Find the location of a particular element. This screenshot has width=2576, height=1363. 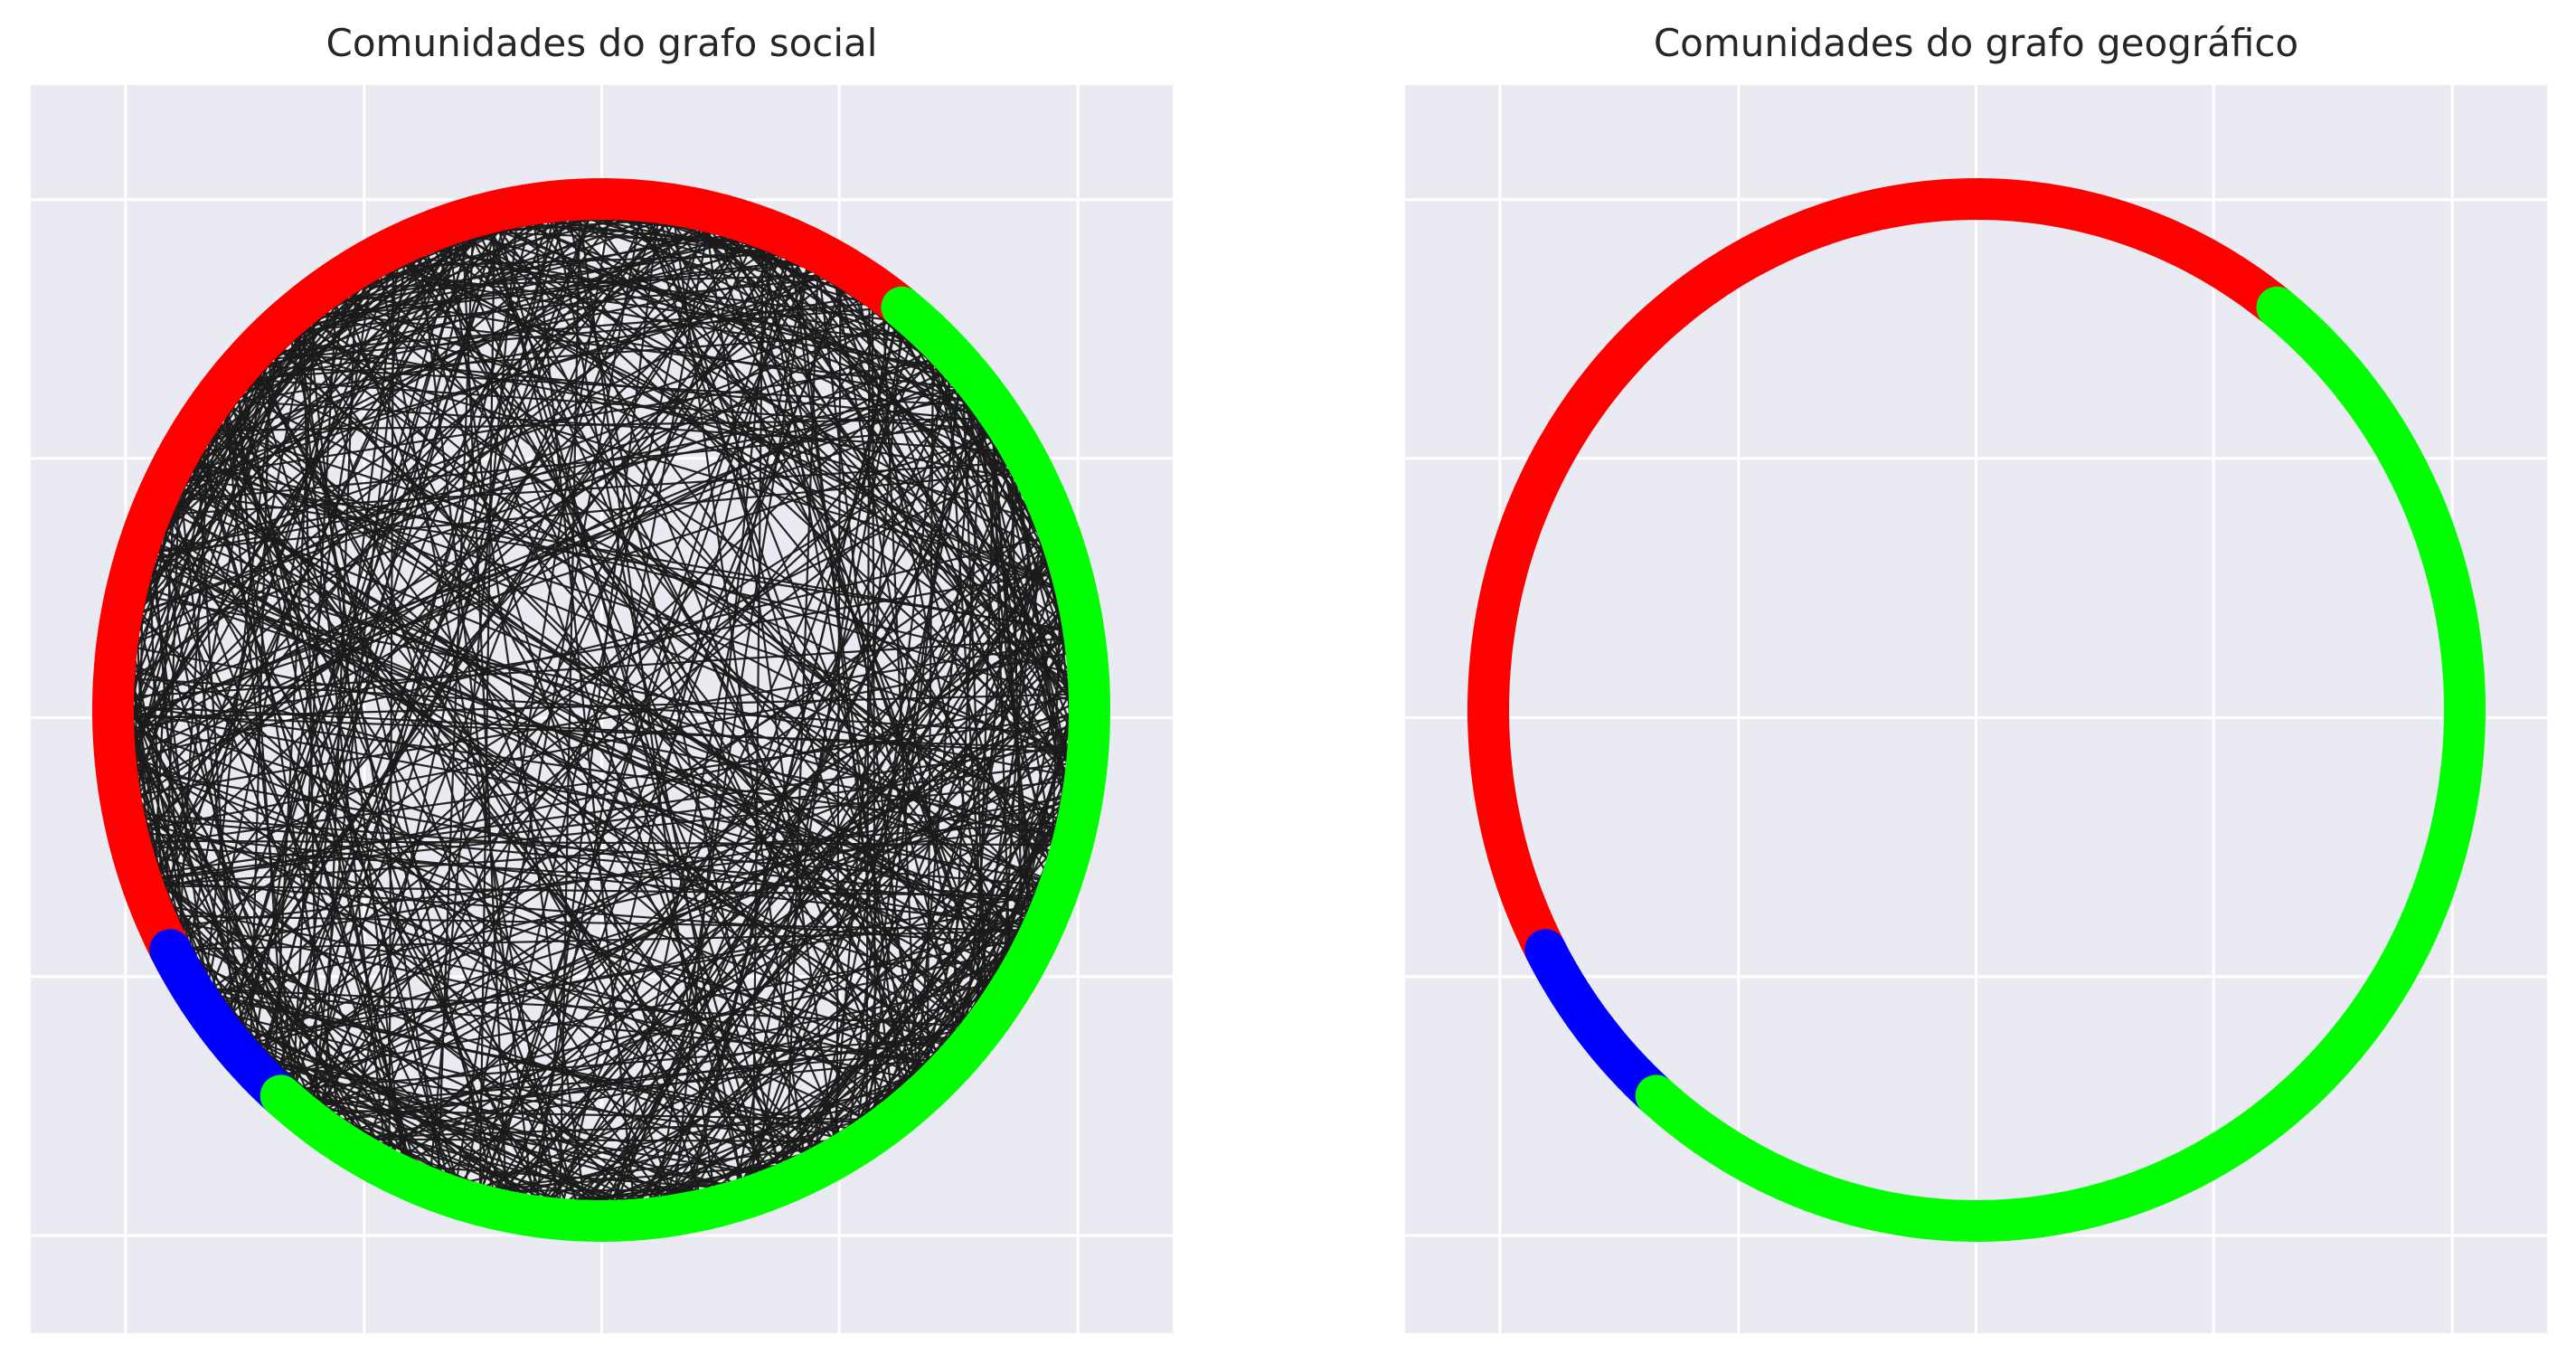

panel-title-geographic: Comunidades do grafo geográfico is located at coordinates (1976, 43).